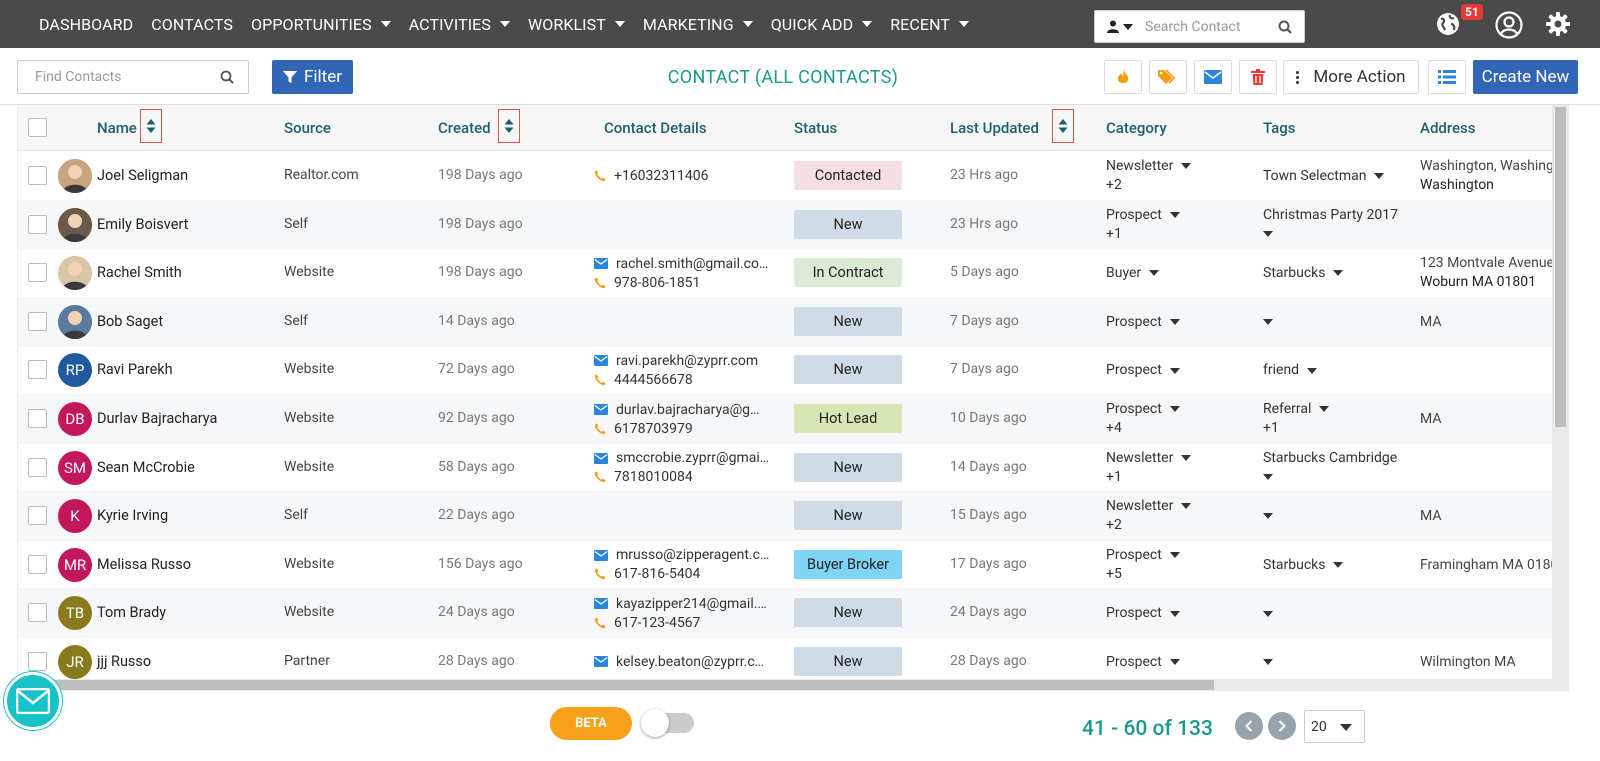  What do you see at coordinates (139, 273) in the screenshot?
I see `contact-name: Rachel Smith` at bounding box center [139, 273].